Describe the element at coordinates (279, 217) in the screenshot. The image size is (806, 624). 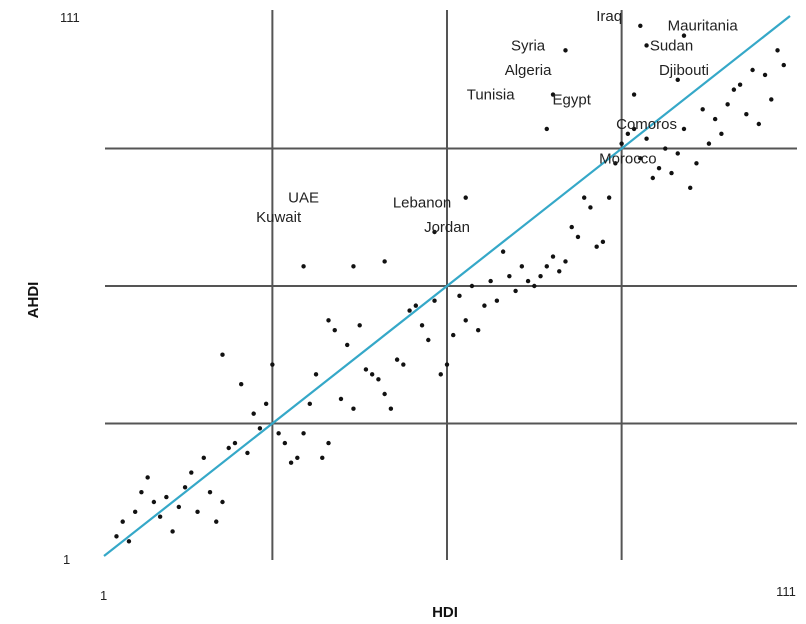
I see `country-label: Kuwait` at that location.